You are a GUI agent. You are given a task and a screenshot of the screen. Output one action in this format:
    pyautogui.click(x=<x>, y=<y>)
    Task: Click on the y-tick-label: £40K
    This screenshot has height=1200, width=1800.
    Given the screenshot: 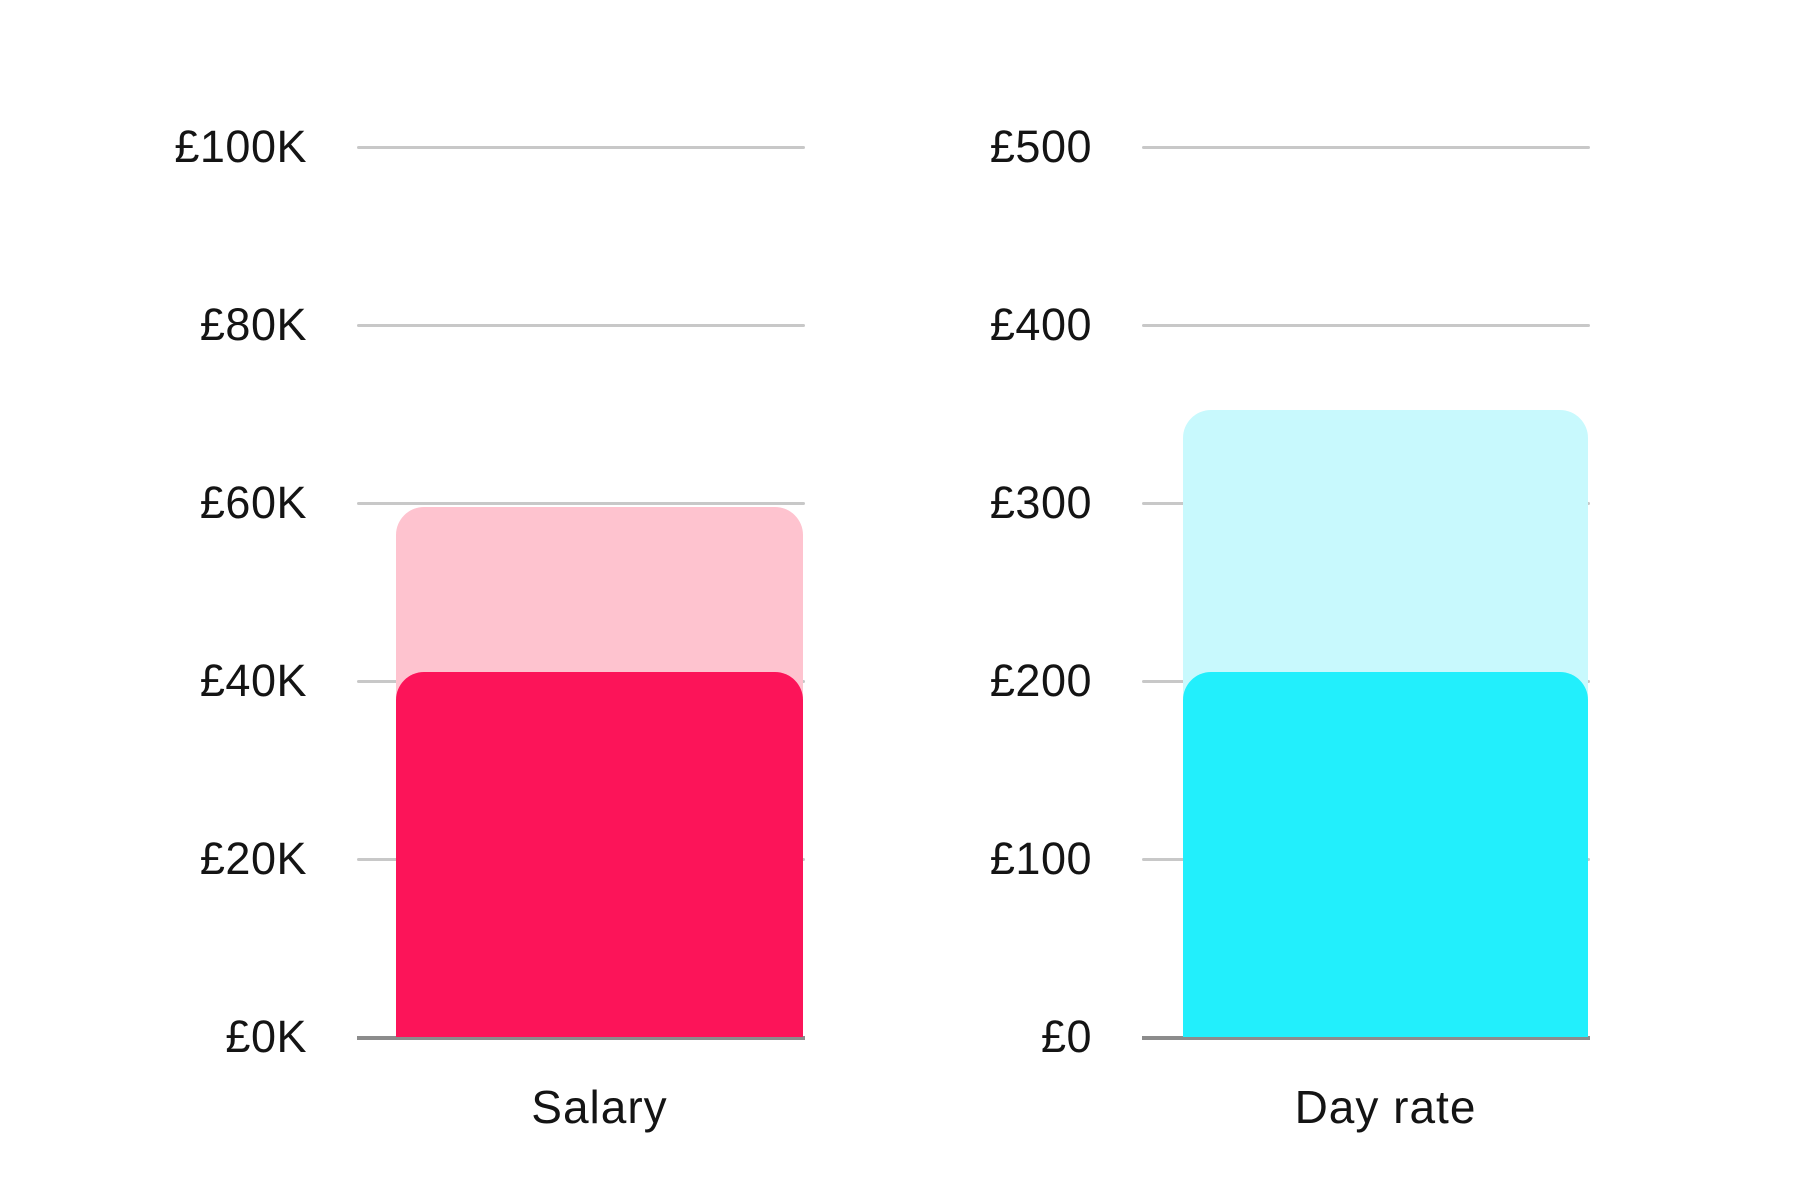 What is the action you would take?
    pyautogui.click(x=253, y=680)
    